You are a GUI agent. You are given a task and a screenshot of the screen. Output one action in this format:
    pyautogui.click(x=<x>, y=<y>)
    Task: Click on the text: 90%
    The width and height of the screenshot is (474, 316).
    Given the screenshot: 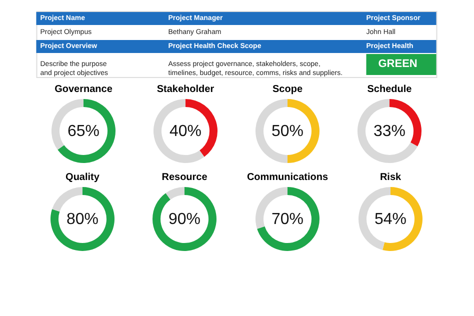 What is the action you would take?
    pyautogui.click(x=184, y=219)
    